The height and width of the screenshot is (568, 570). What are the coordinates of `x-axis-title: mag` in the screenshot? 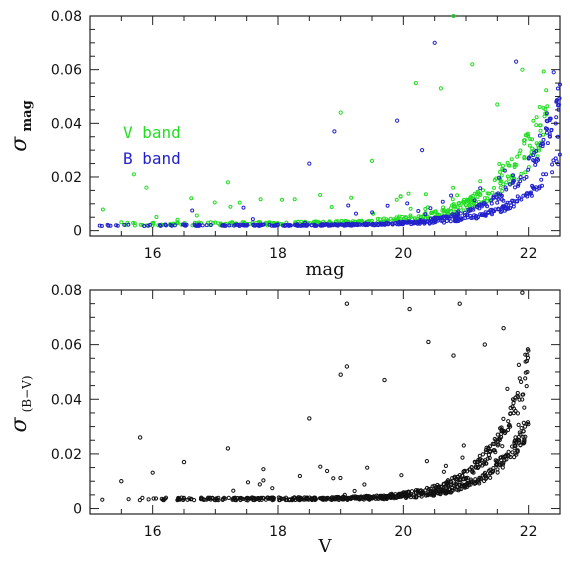 It's located at (324, 269).